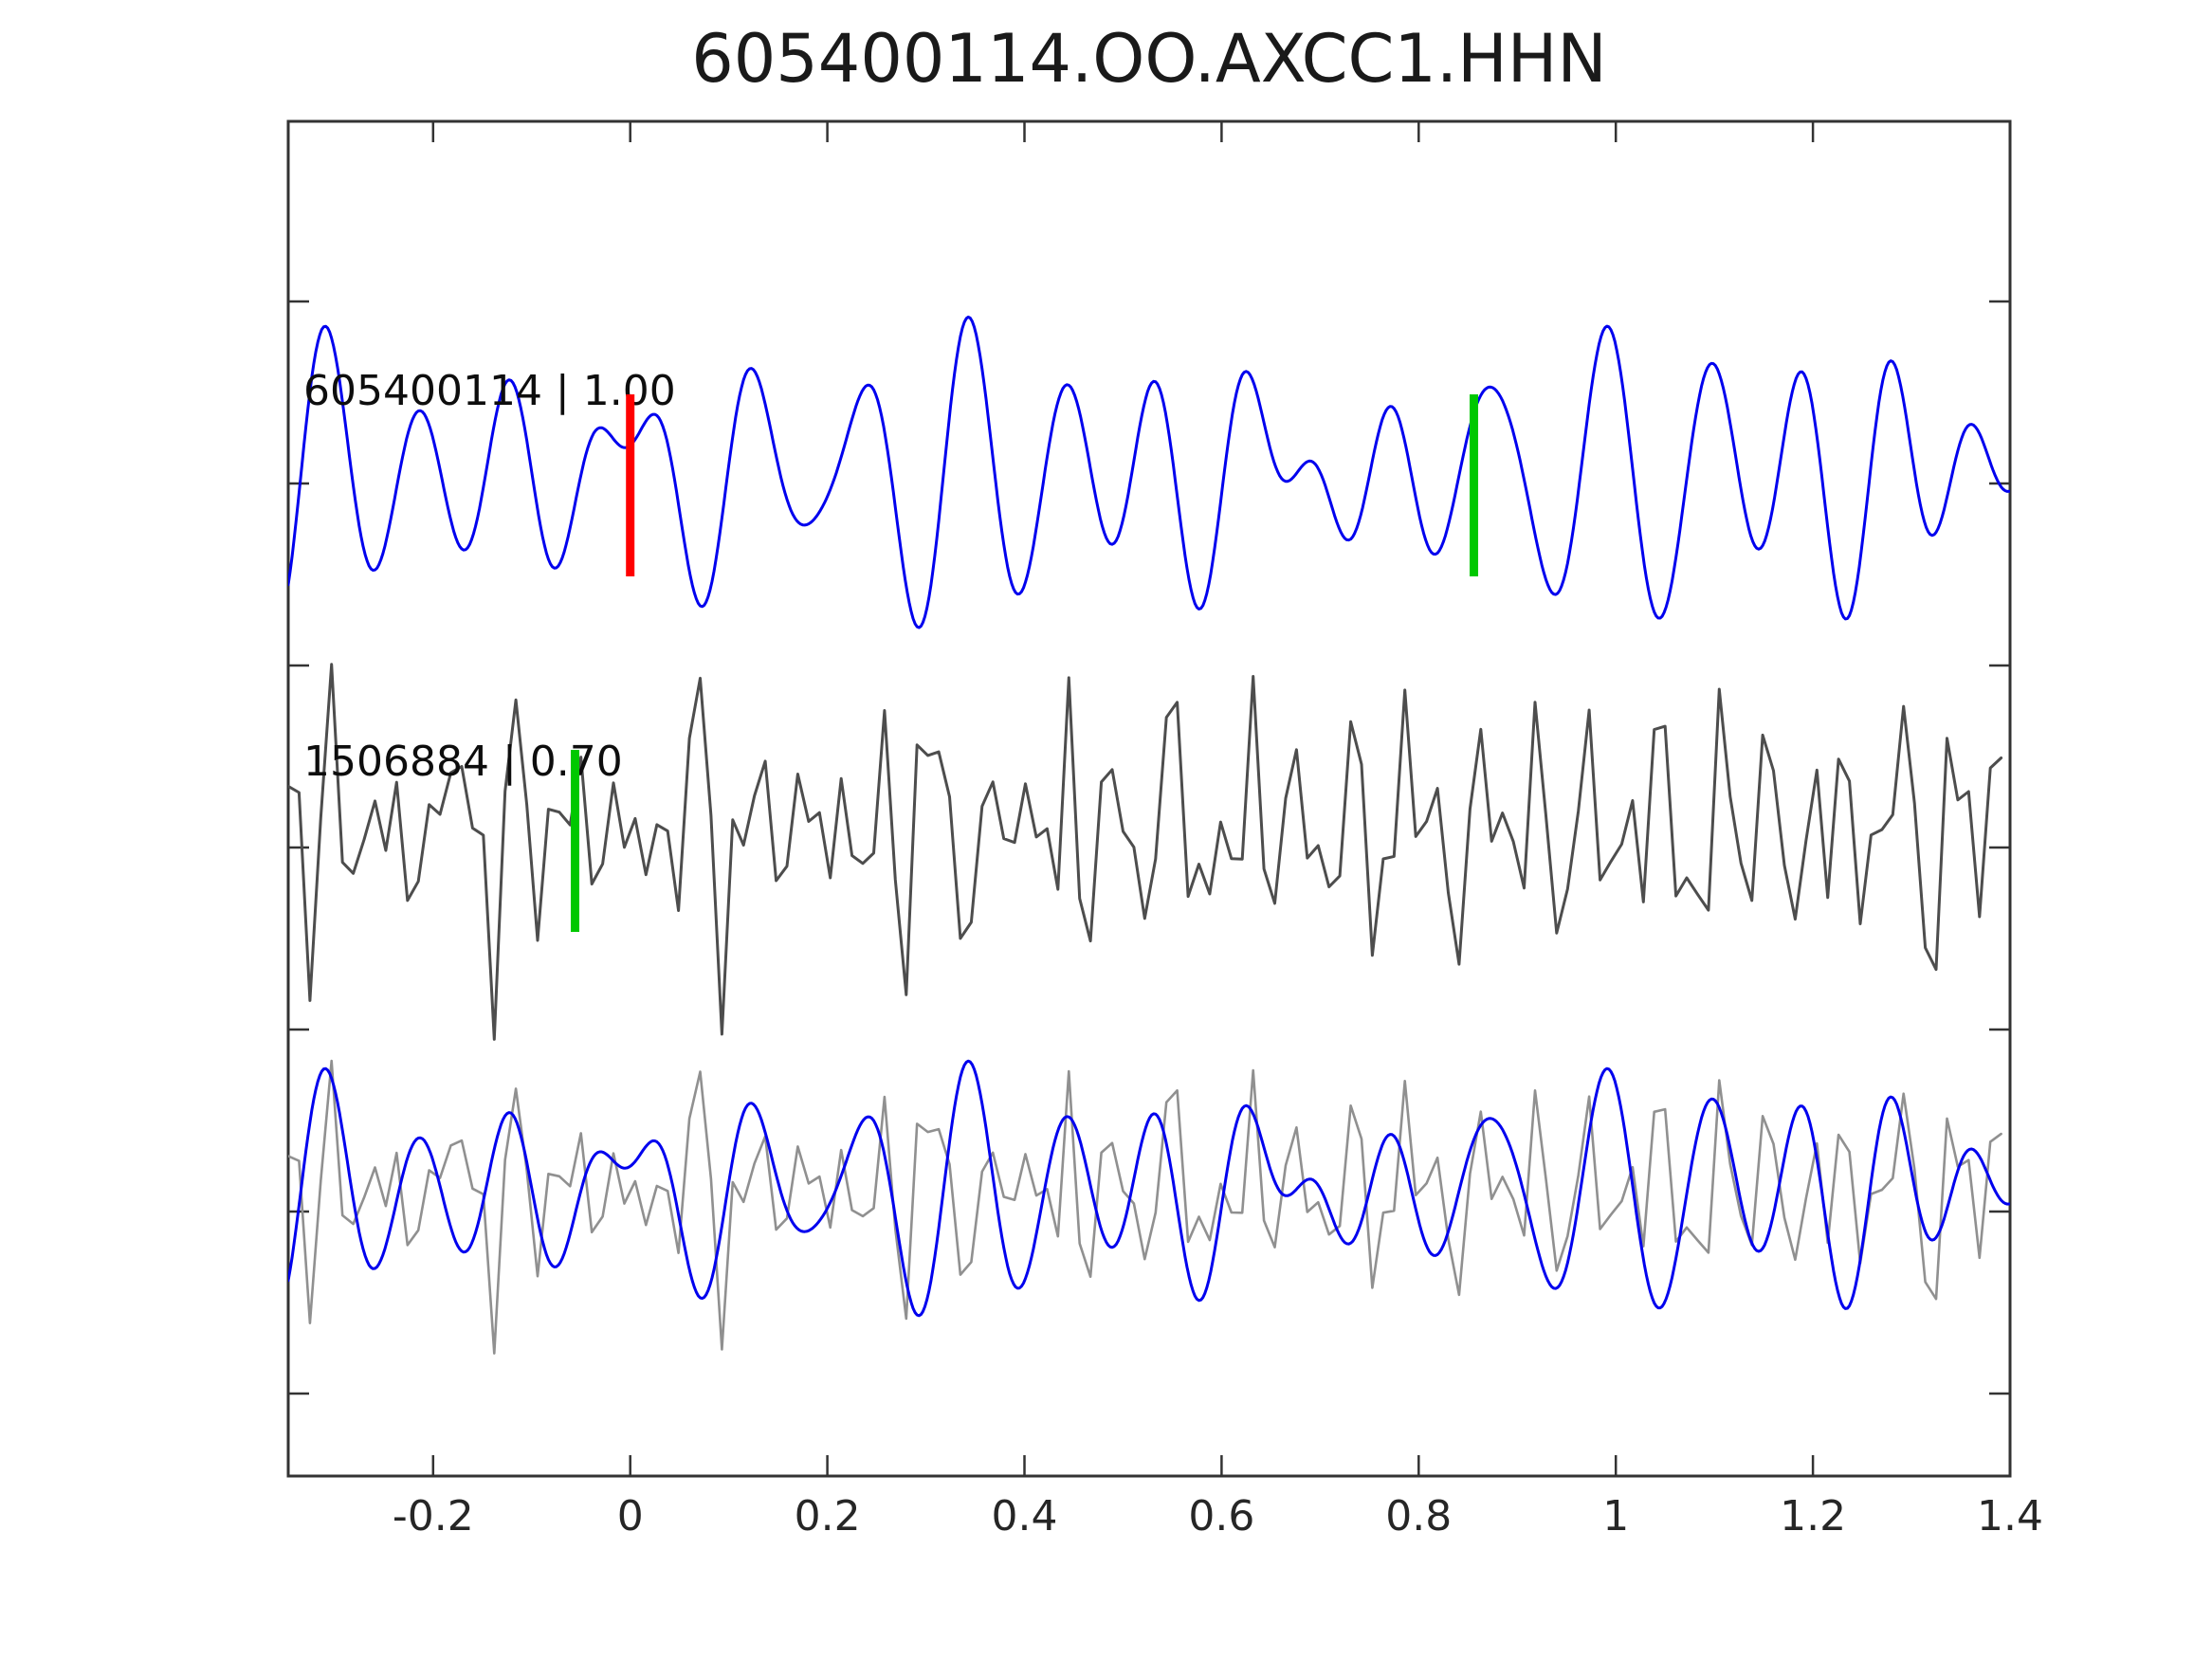 The image size is (2212, 1659). I want to click on trace-event_1506884-row2, so click(1145, 1207).